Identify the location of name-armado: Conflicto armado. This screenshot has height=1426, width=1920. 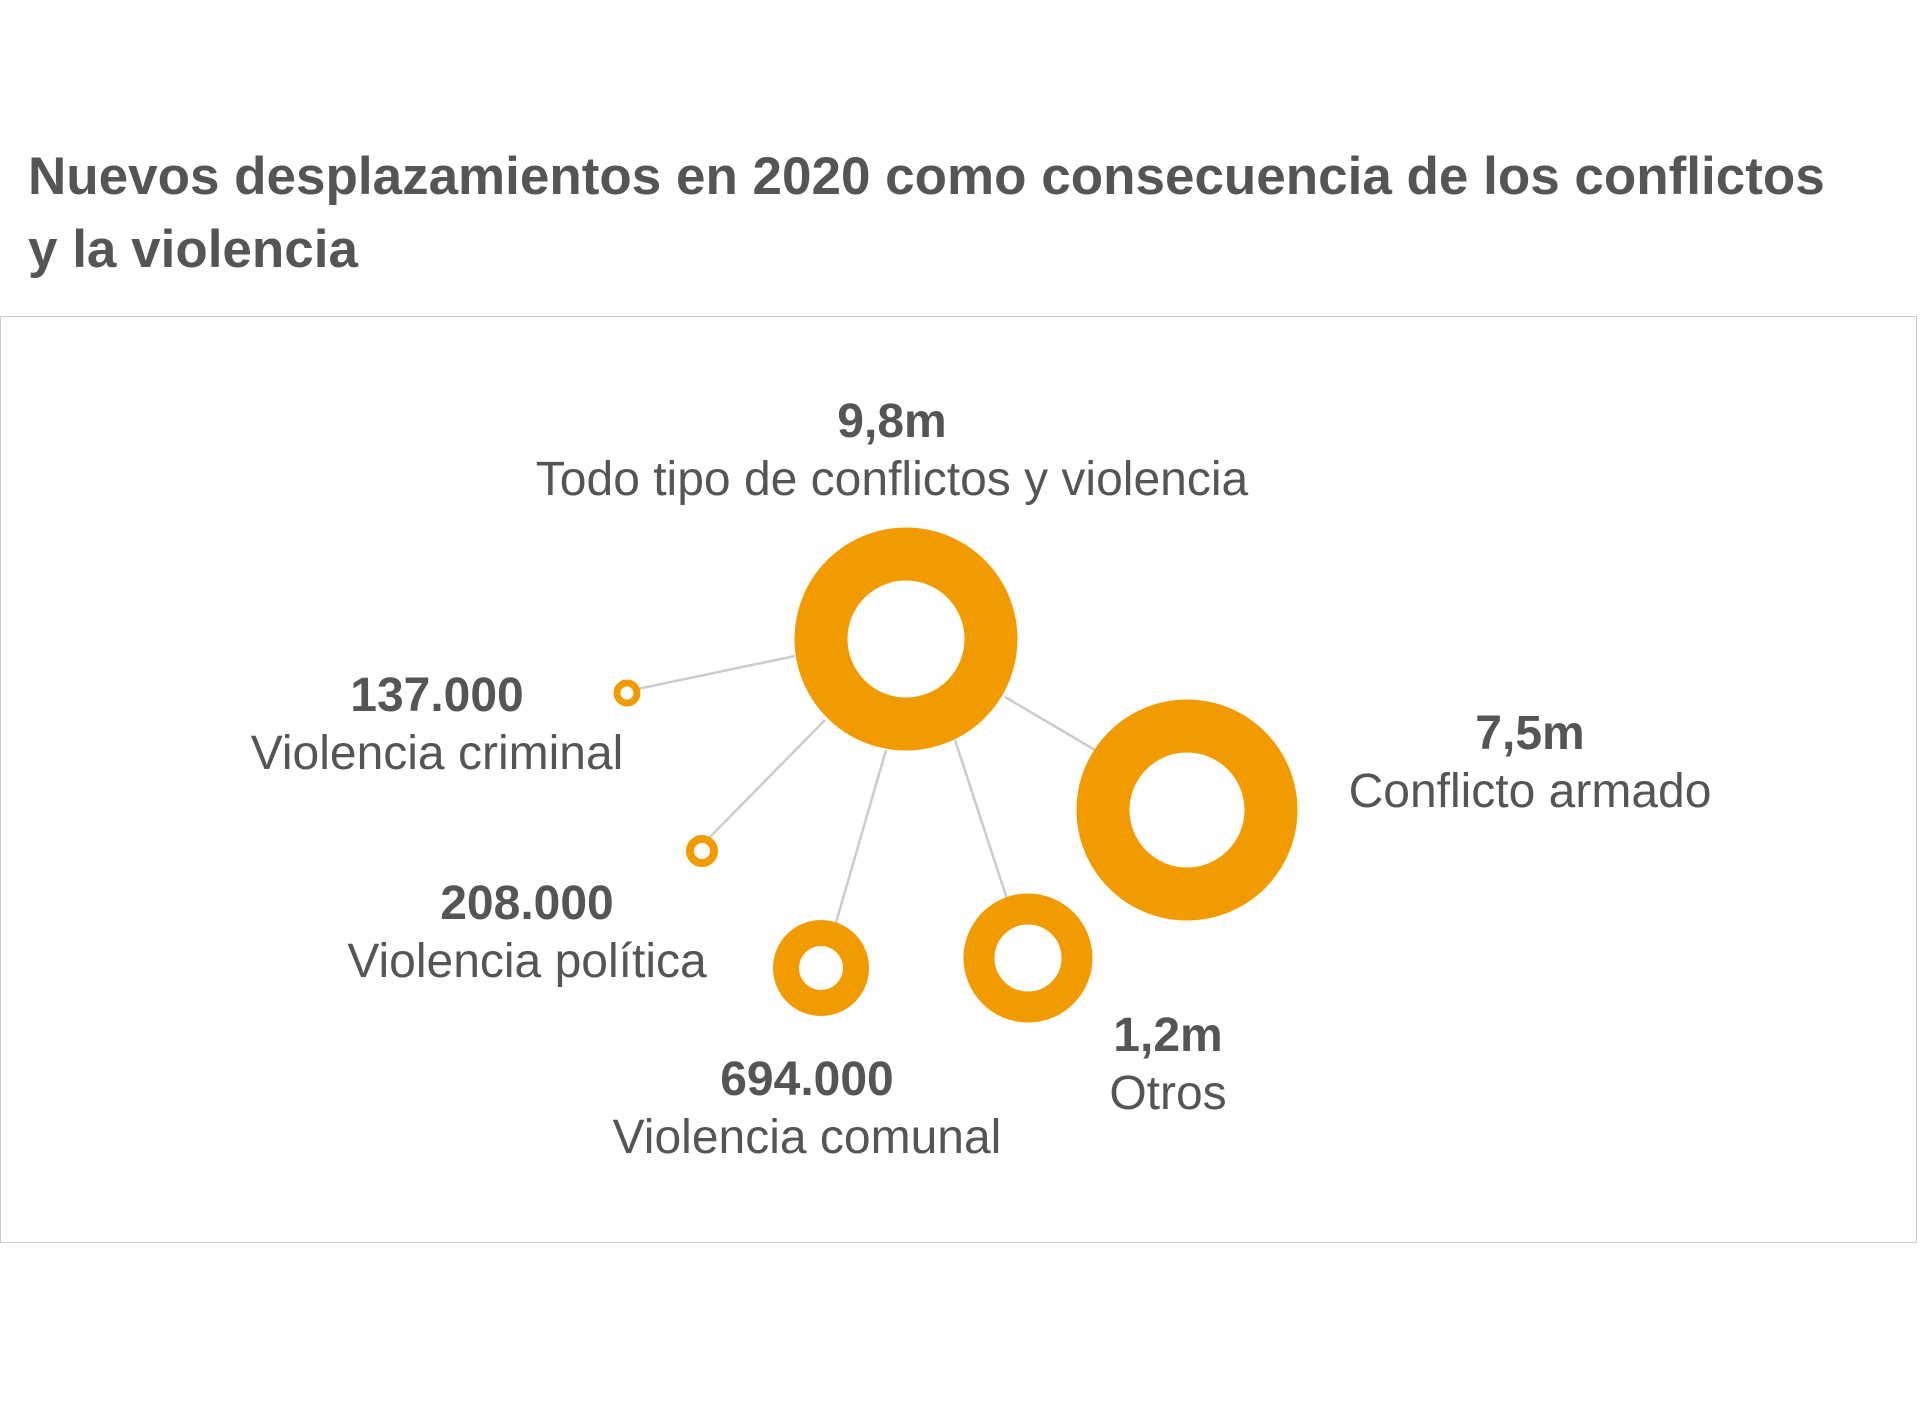
(1530, 791).